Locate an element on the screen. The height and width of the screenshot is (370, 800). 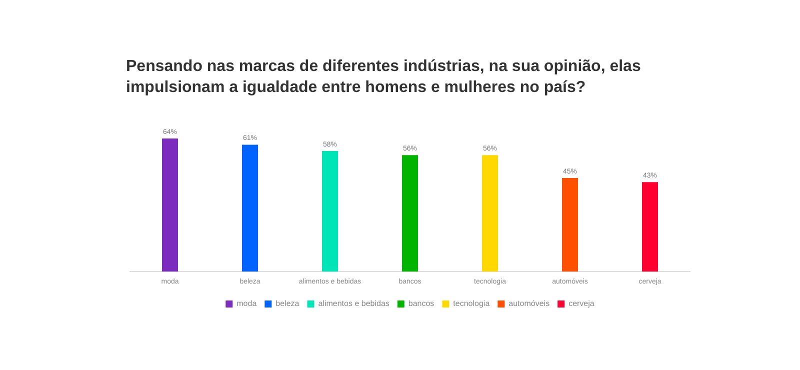
chart-title: Pensando nas marcas de diferentes indústrias, na sua opinião, elas impulsionam a igualdade entre homens e mulheres no país? is located at coordinates (384, 77).